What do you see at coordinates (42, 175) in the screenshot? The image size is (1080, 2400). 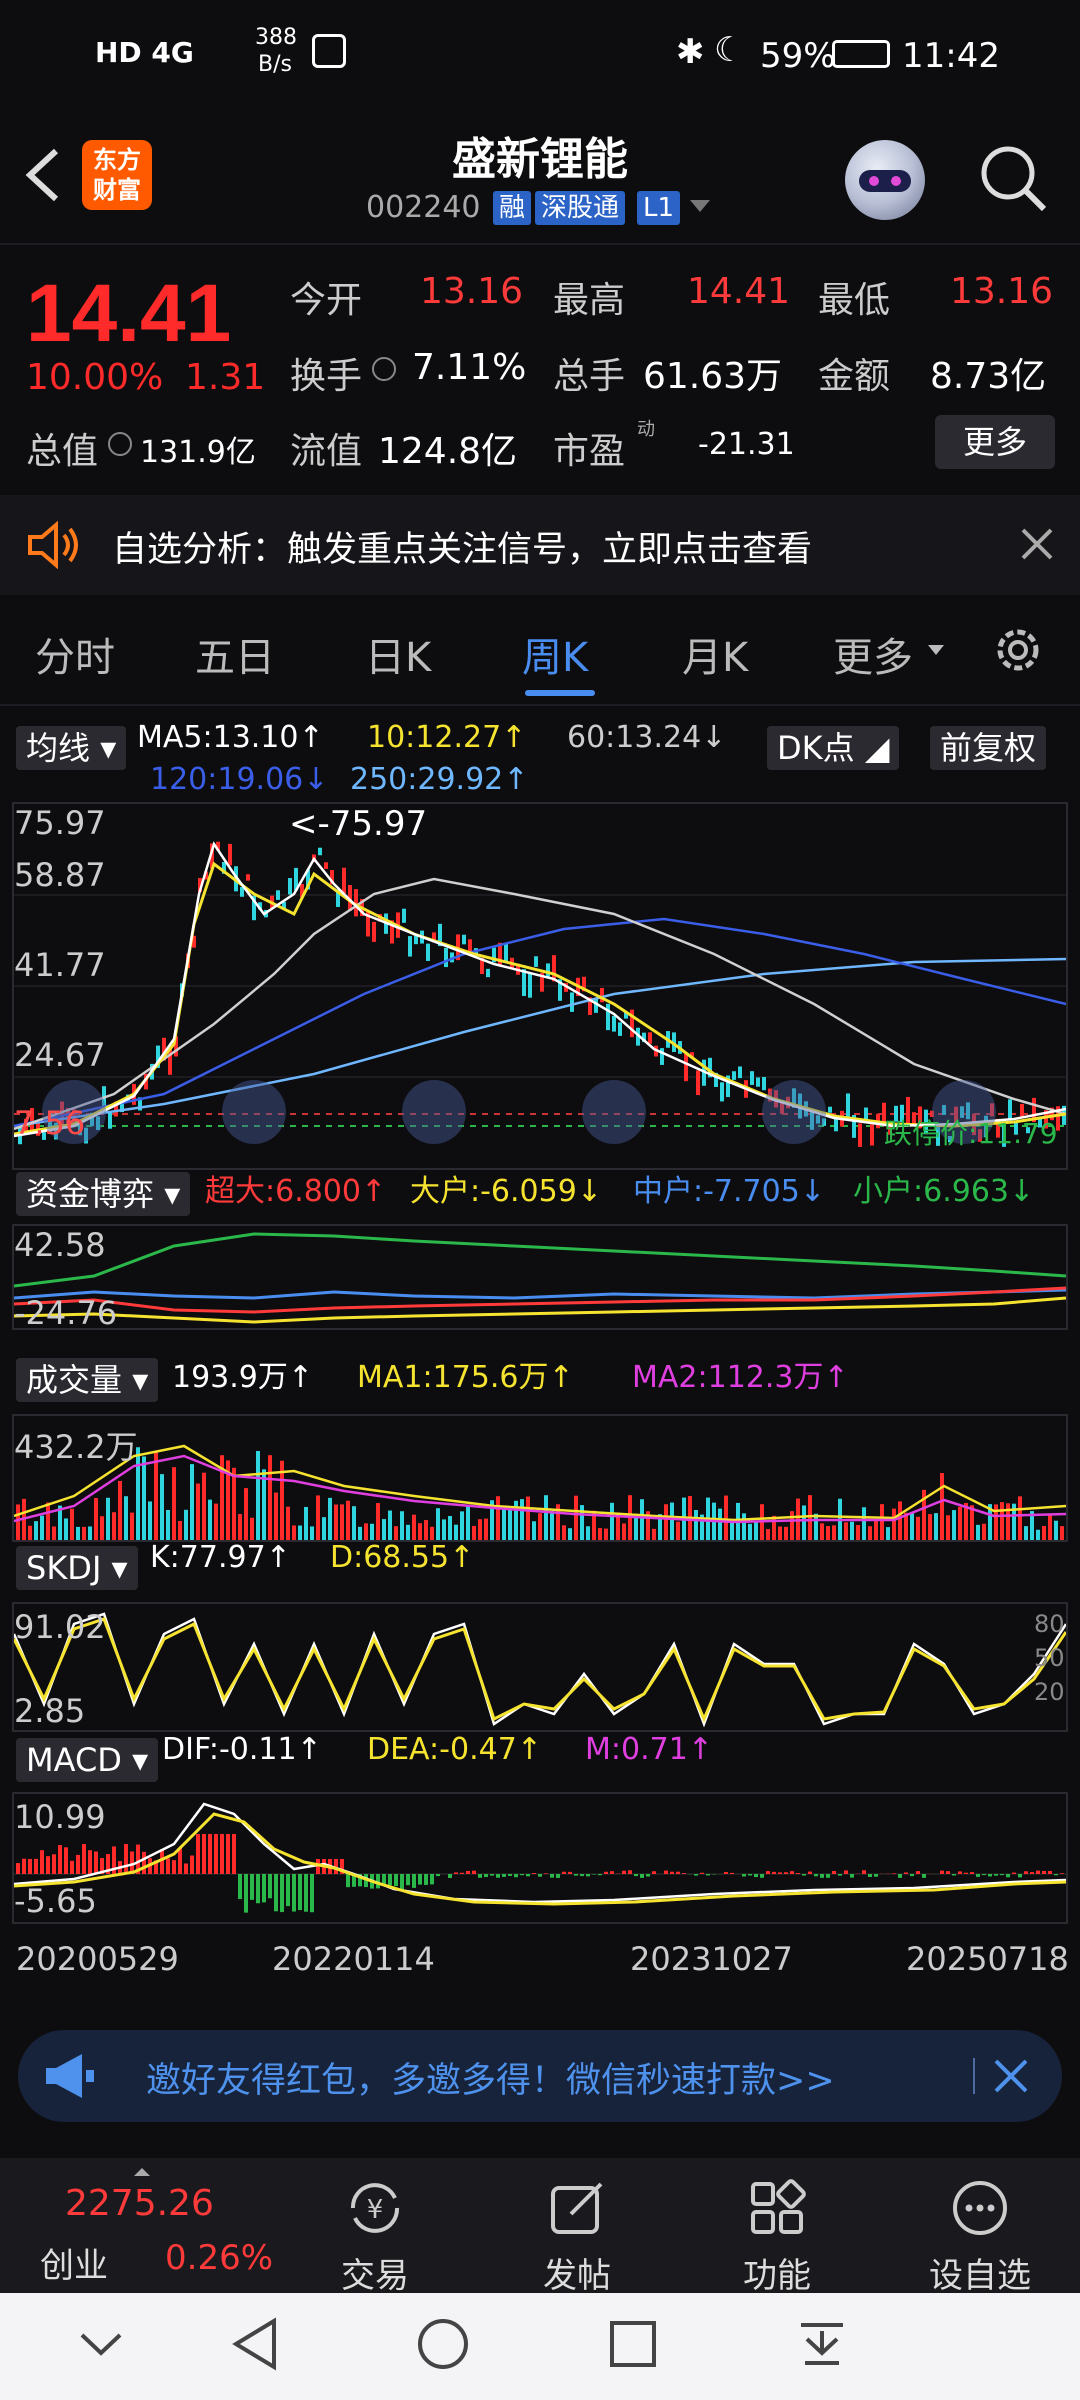 I see `back-arrow-icon` at bounding box center [42, 175].